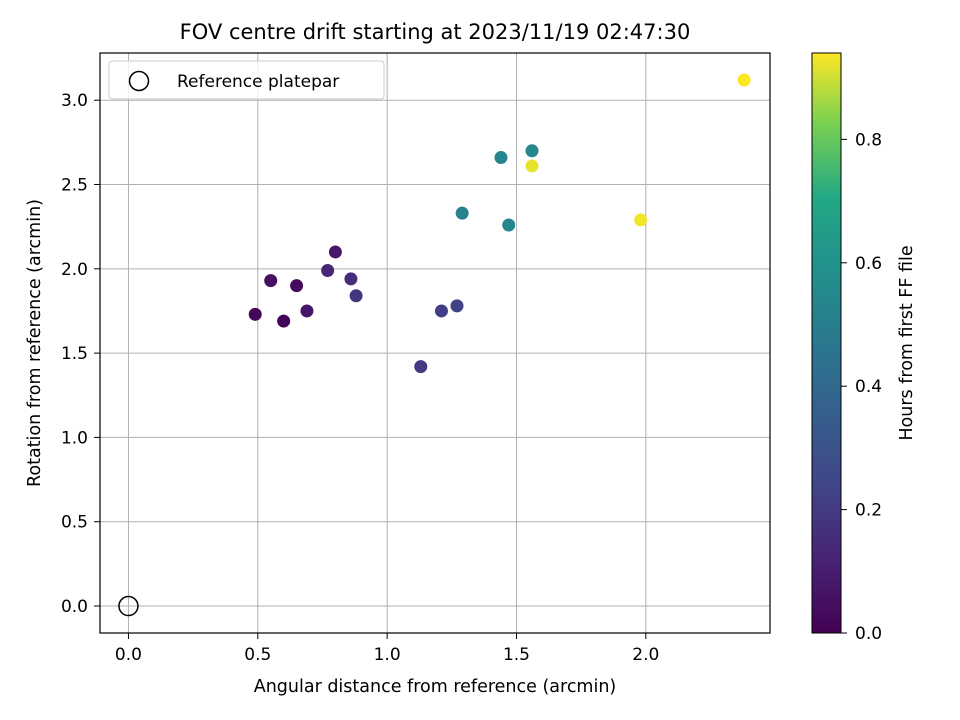 This screenshot has height=720, width=960. Describe the element at coordinates (868, 511) in the screenshot. I see `colorbar-tick-label: 0.2` at that location.